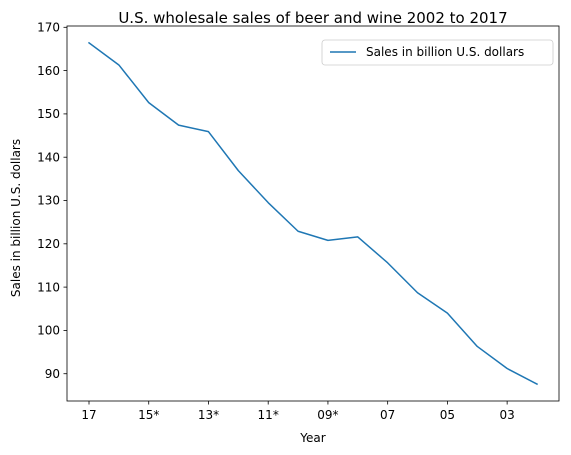 The image size is (571, 455). I want to click on legend: Sales in billion U.S. dollars, so click(437, 52).